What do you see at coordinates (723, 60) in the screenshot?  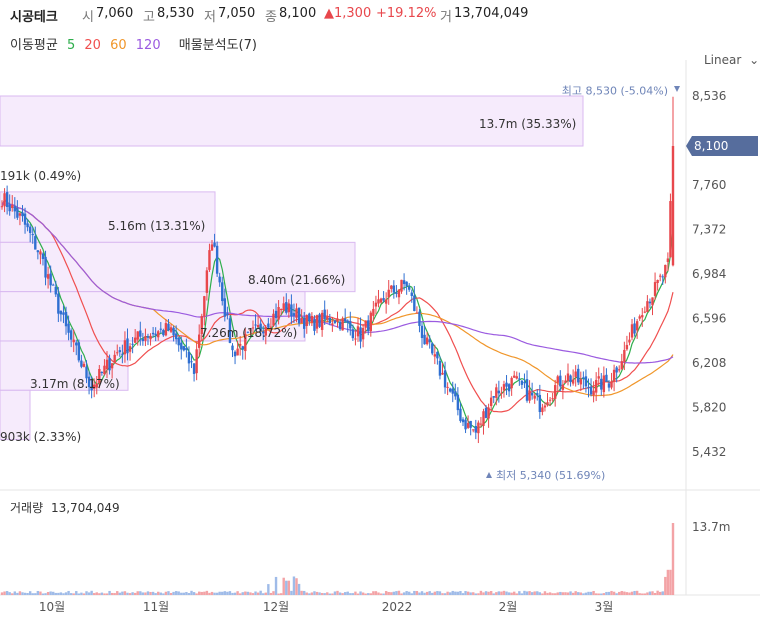 I see `scale-label: Linear` at bounding box center [723, 60].